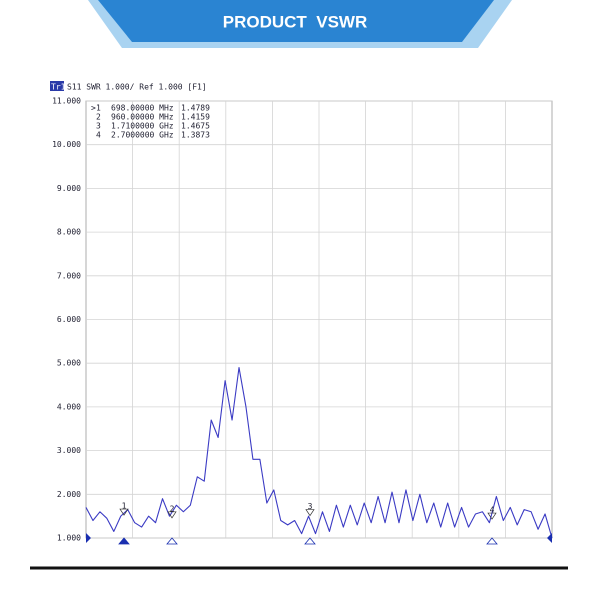 Image resolution: width=600 pixels, height=600 pixels. What do you see at coordinates (195, 126) in the screenshot?
I see `marker-swr: 1.4675` at bounding box center [195, 126].